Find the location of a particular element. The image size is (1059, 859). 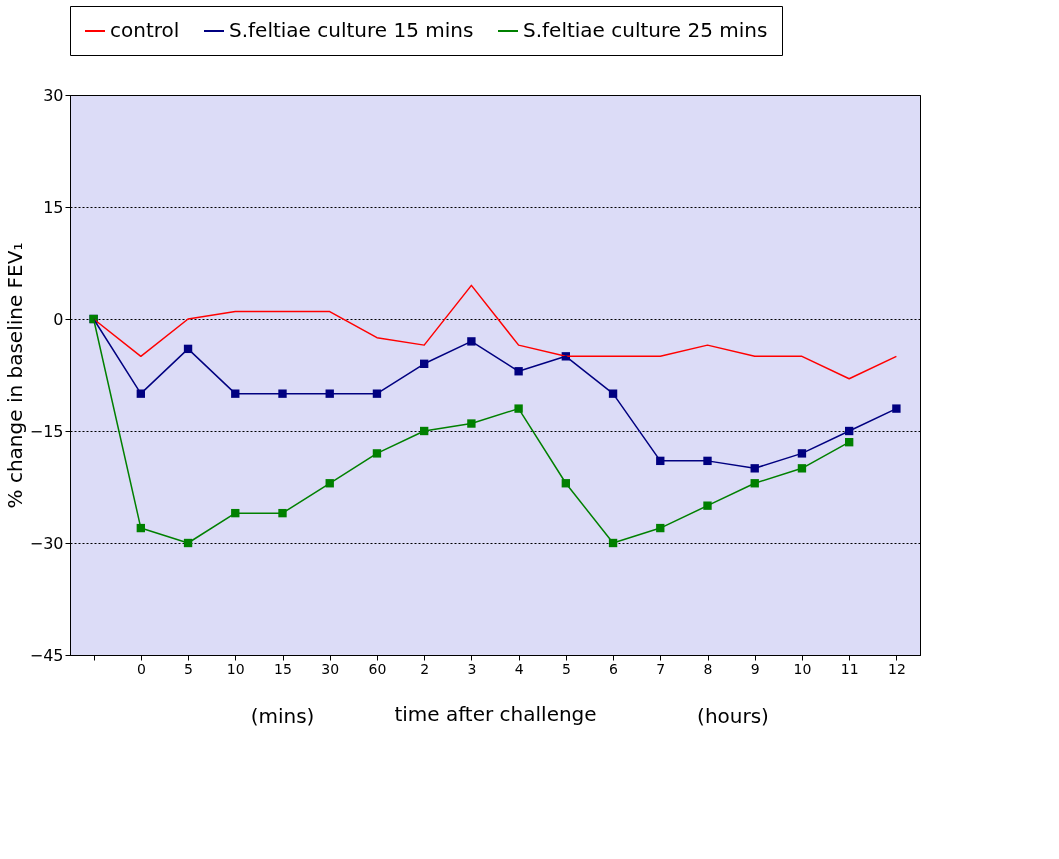

x-tick-label: 15 is located at coordinates (283, 668).